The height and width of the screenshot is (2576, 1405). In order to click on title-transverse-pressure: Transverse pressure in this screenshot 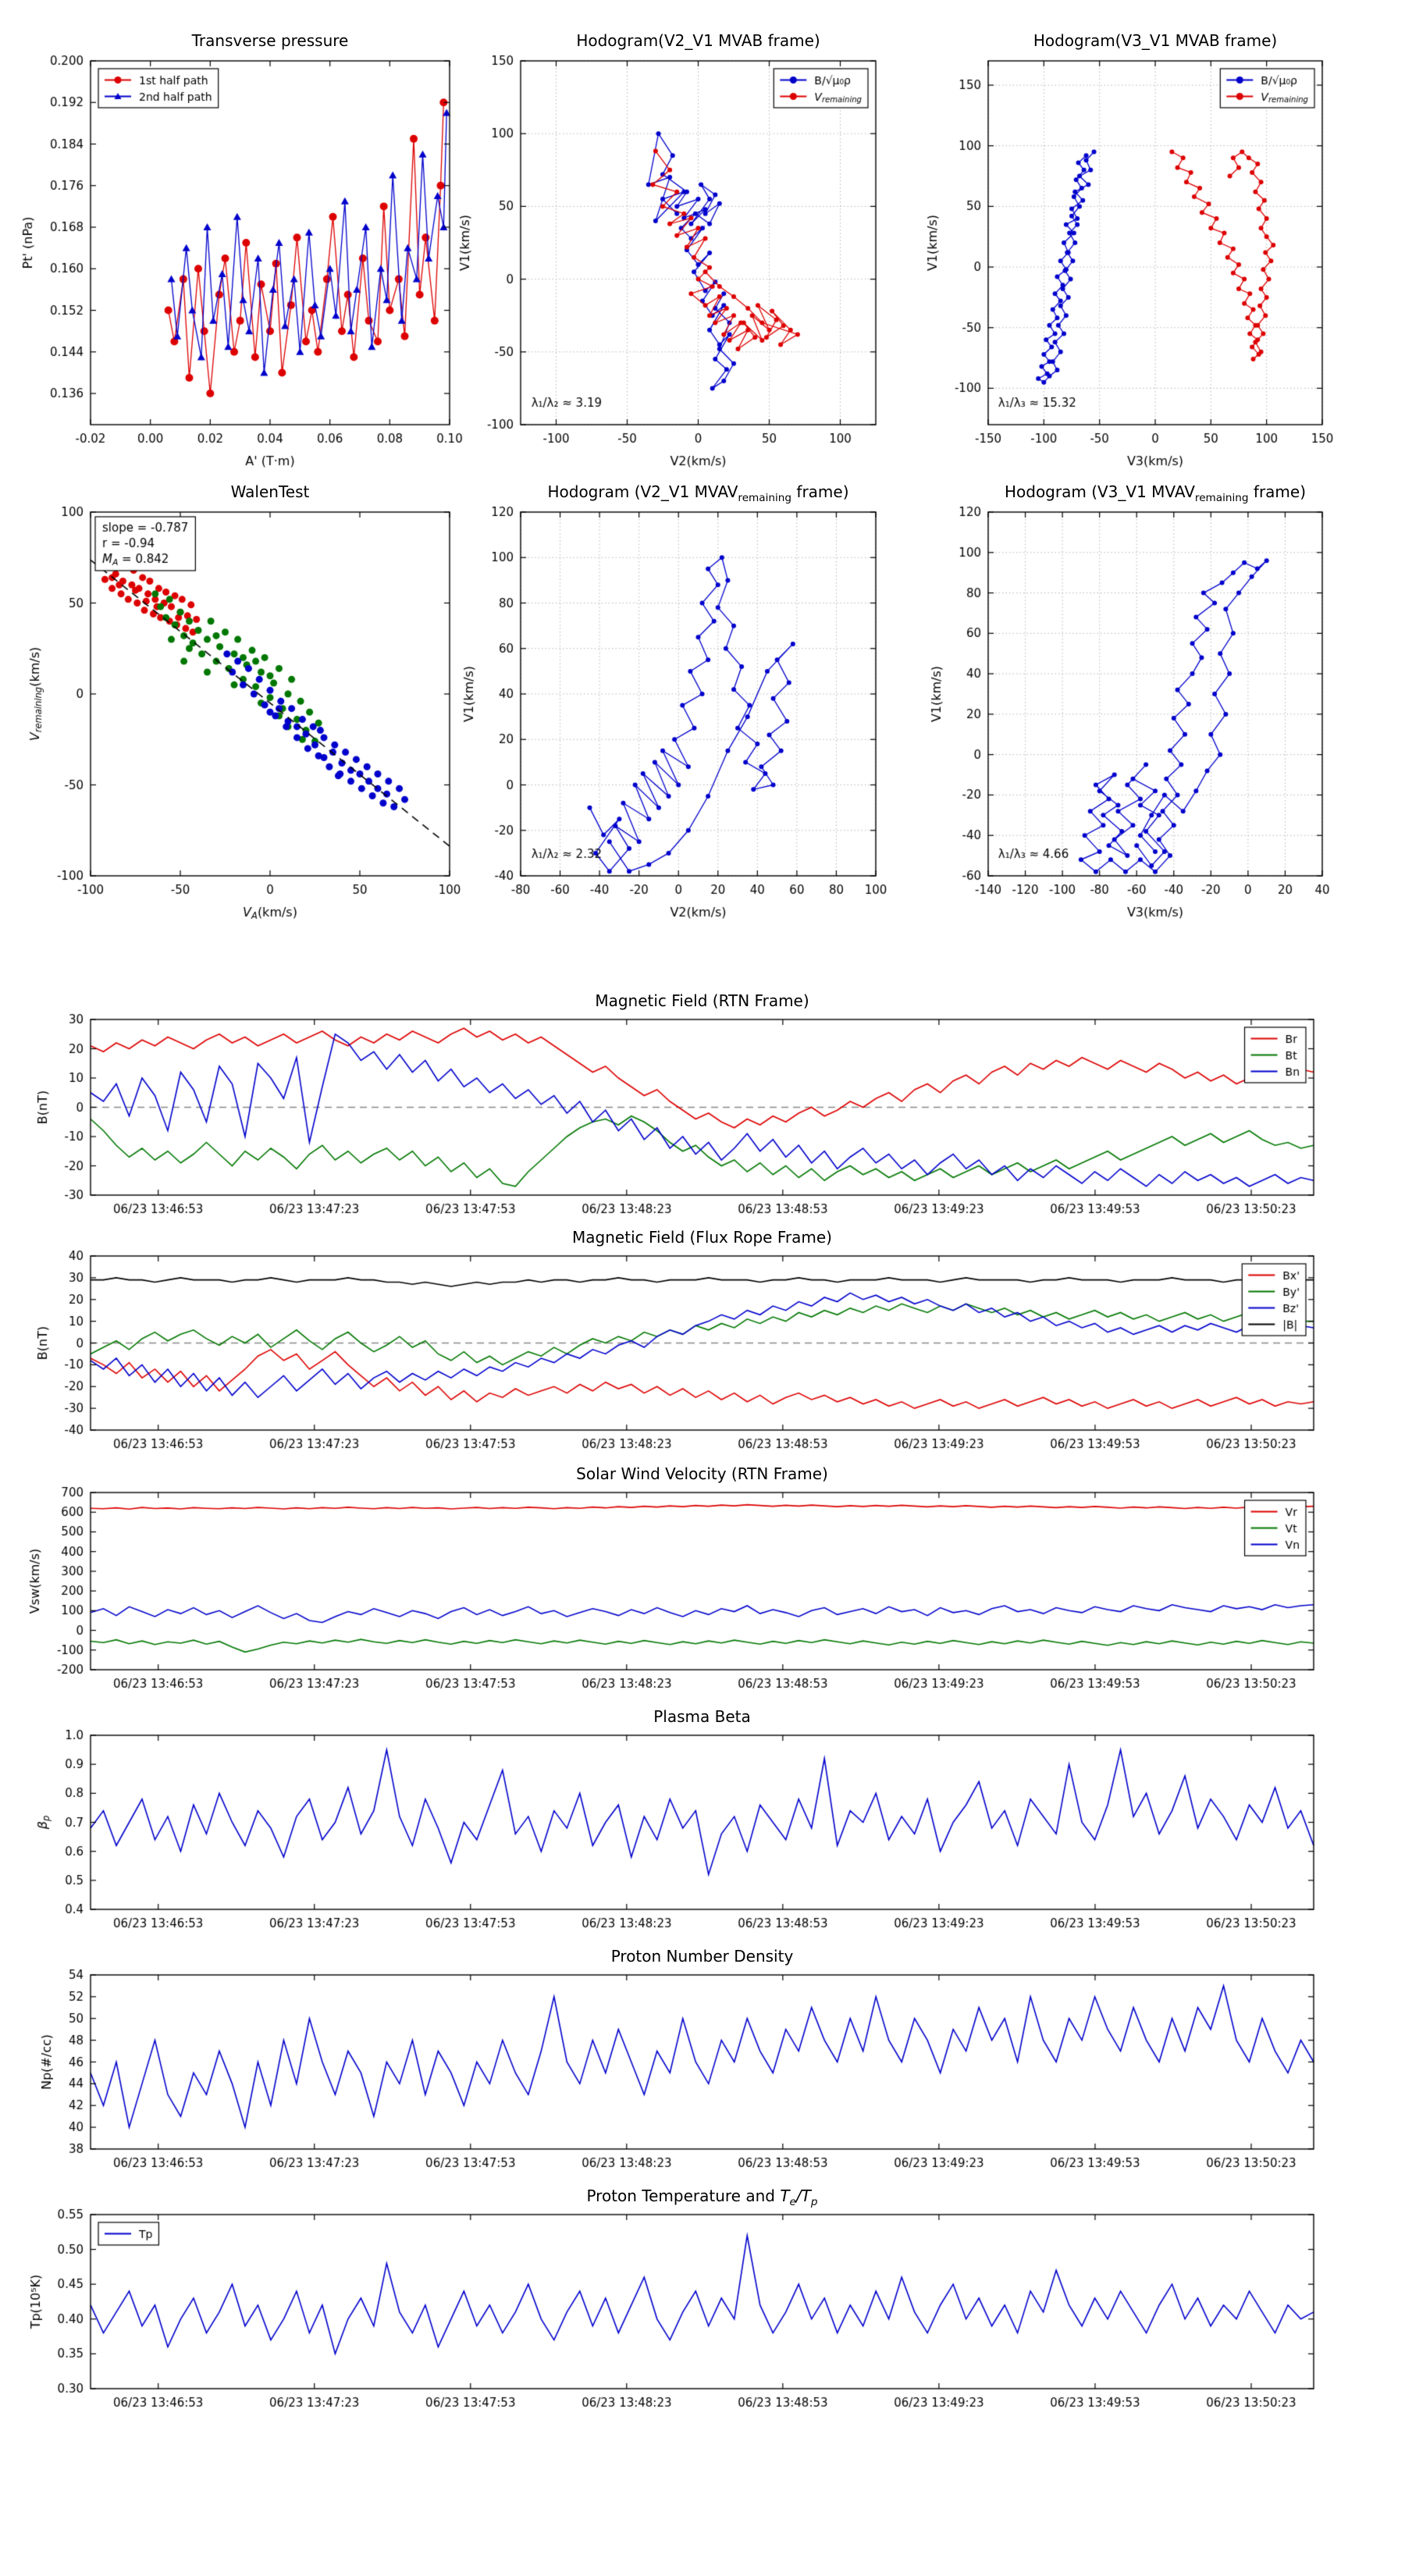, I will do `click(270, 40)`.